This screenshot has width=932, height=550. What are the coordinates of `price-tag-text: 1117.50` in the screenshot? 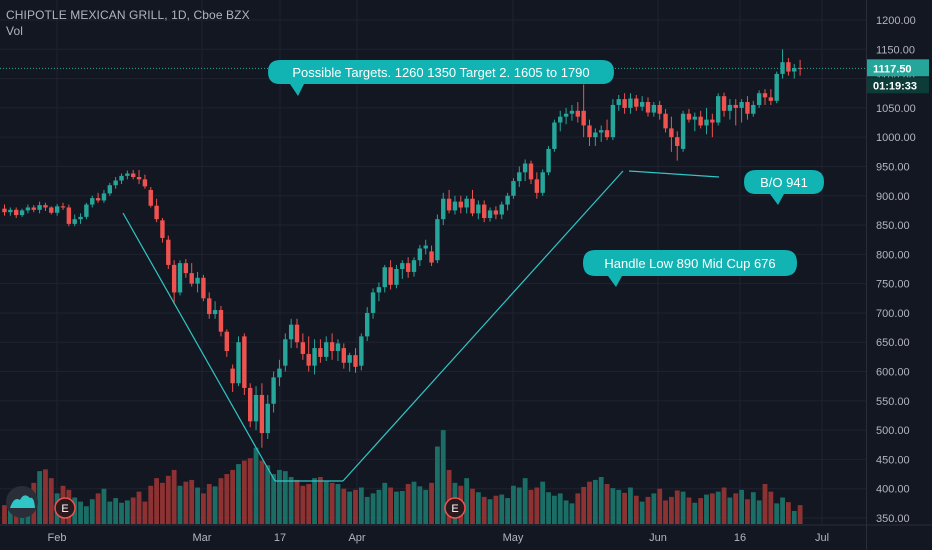 It's located at (892, 69).